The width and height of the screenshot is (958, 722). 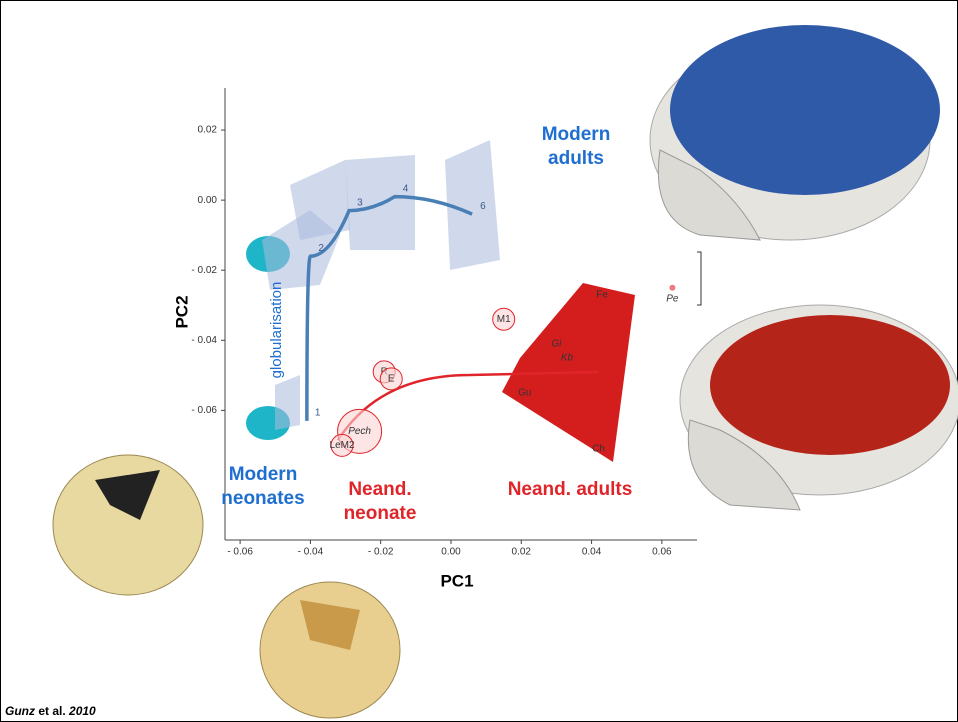 I want to click on point-label: 3, so click(x=360, y=202).